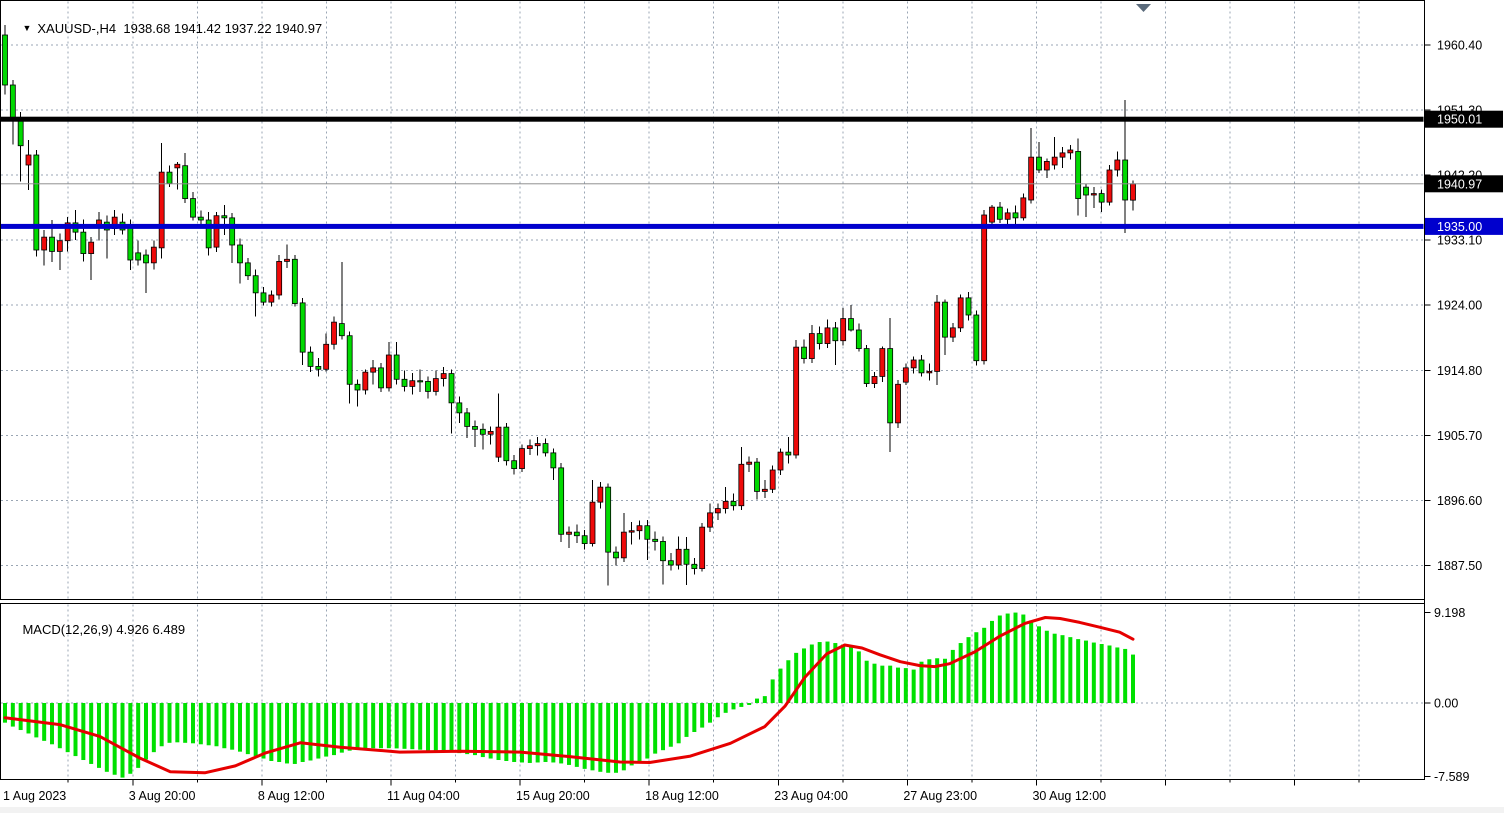  What do you see at coordinates (752, 810) in the screenshot?
I see `window-bottom-strip` at bounding box center [752, 810].